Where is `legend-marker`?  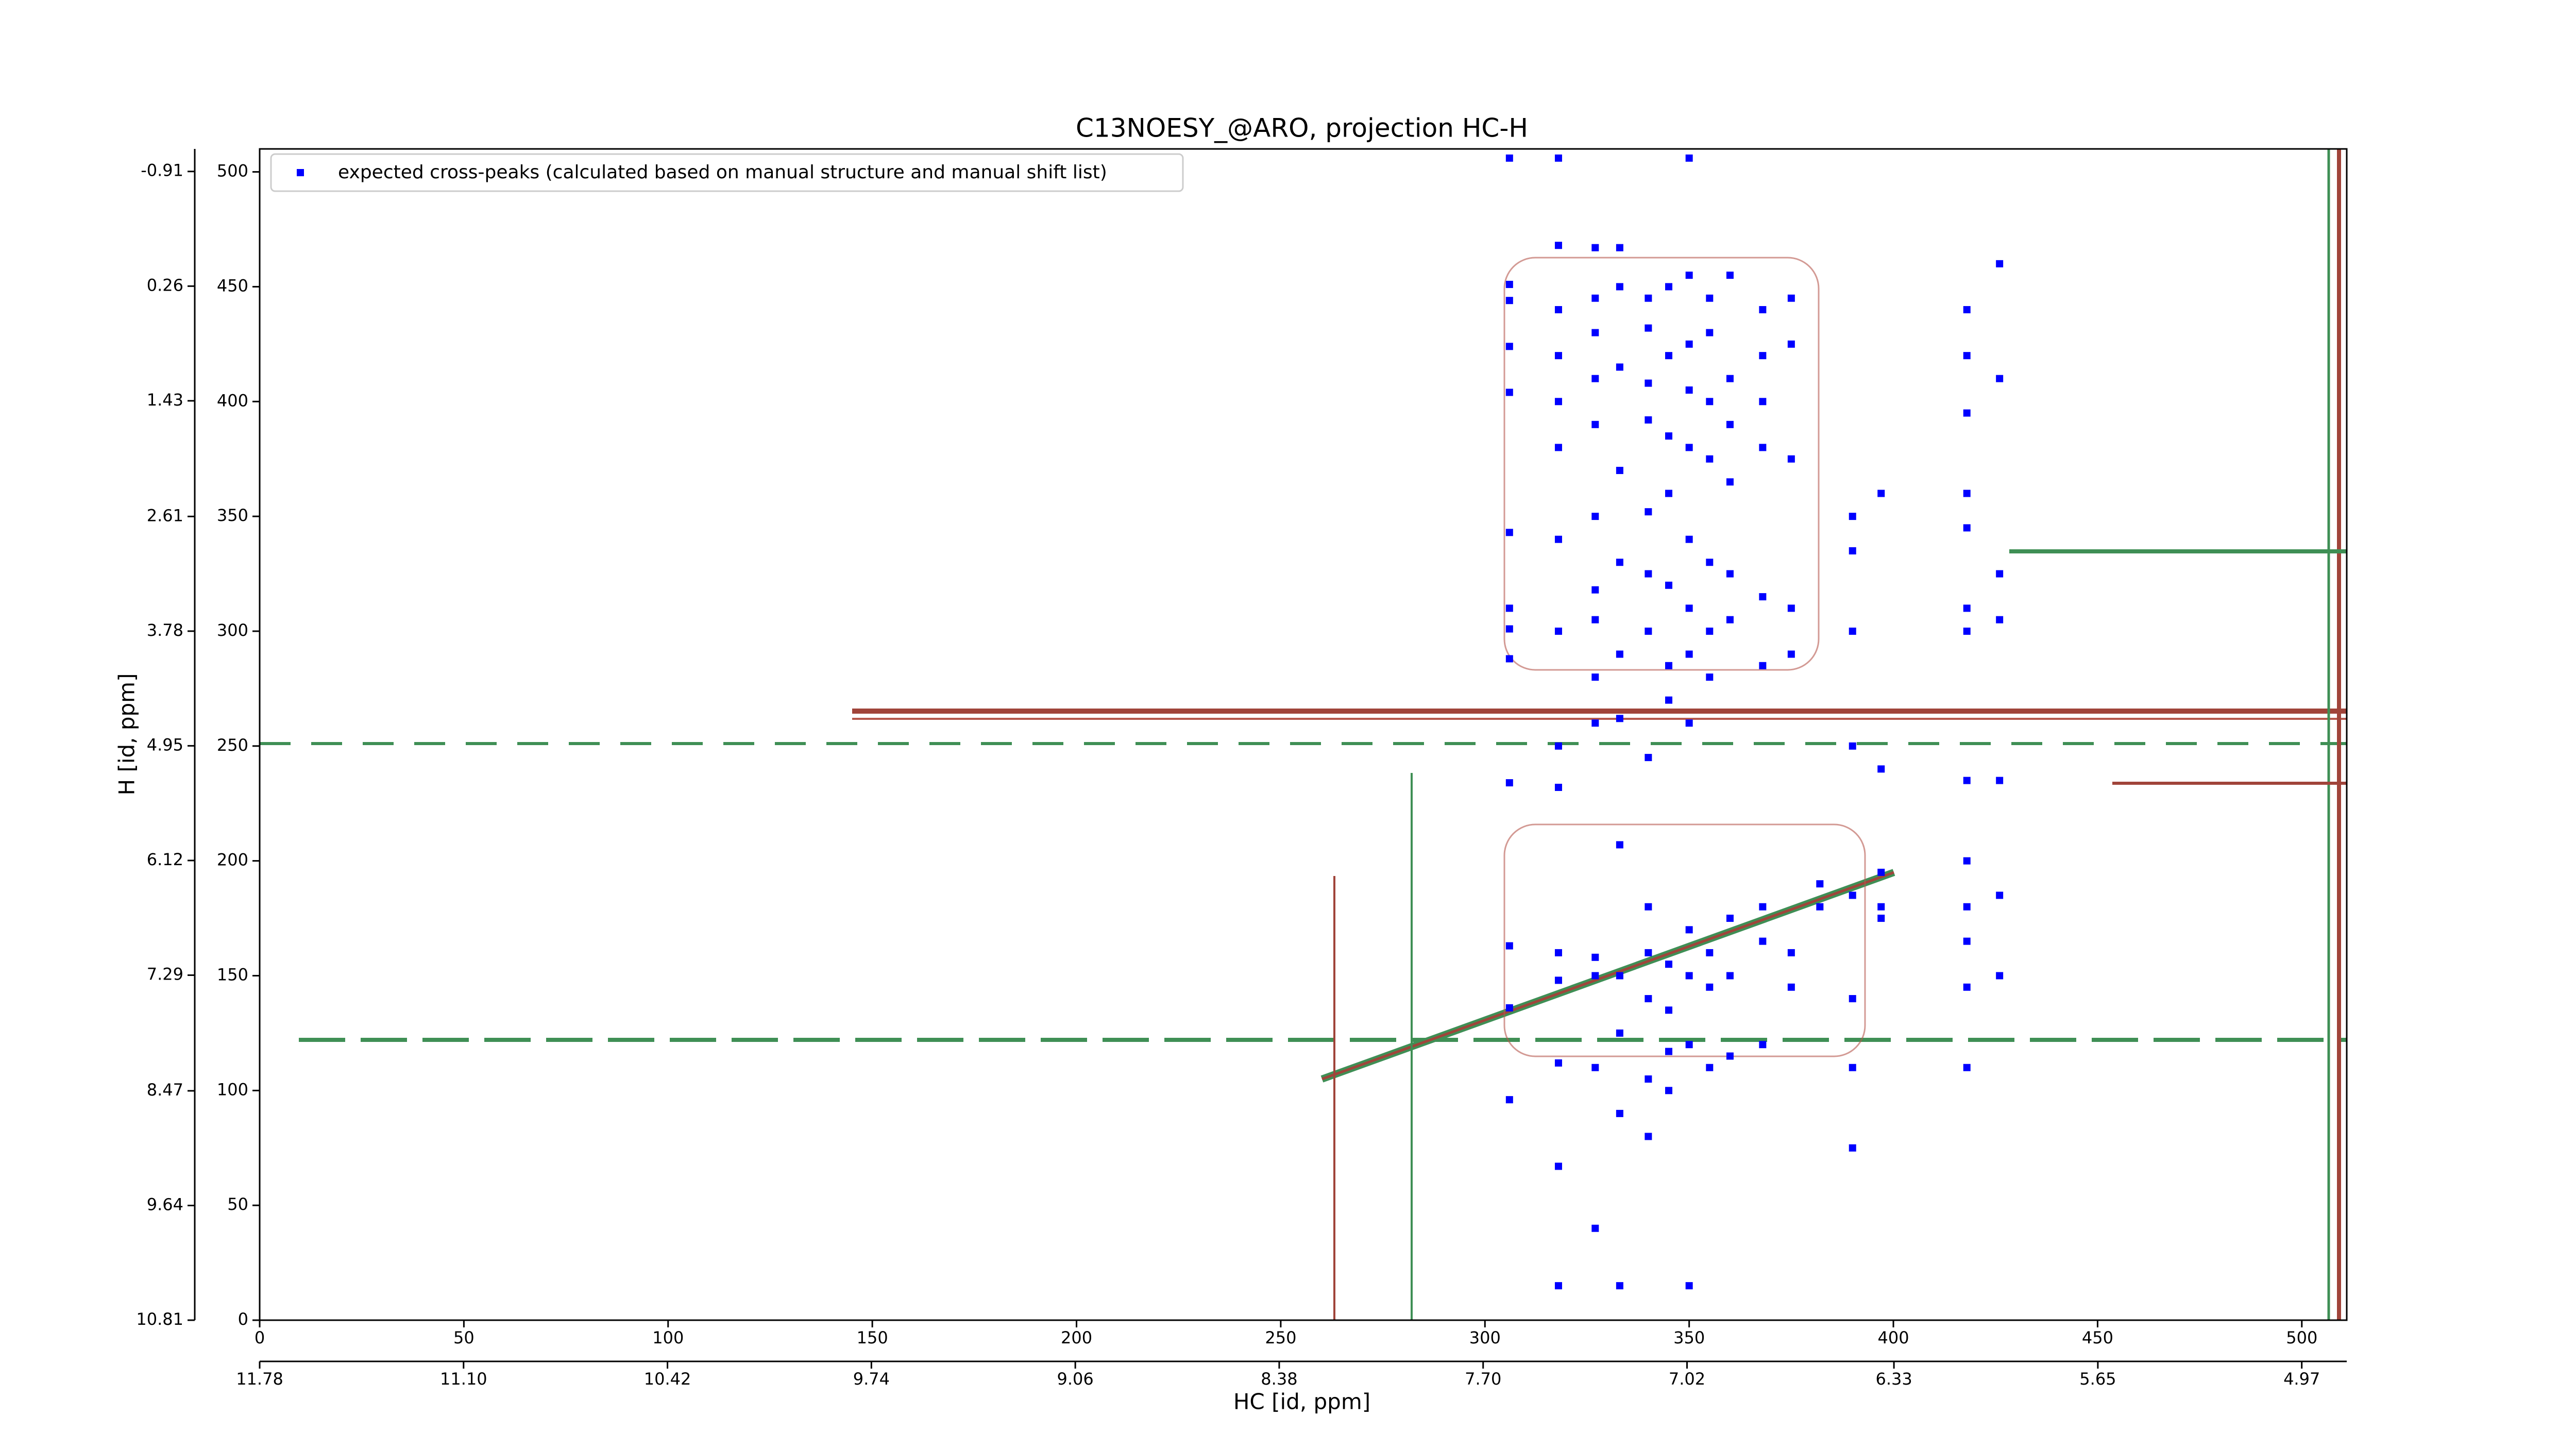
legend-marker is located at coordinates (300, 172).